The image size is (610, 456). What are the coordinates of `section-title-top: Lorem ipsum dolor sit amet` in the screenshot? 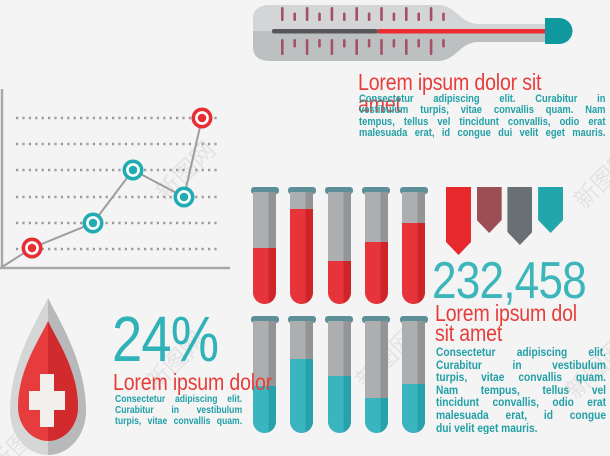 It's located at (450, 93).